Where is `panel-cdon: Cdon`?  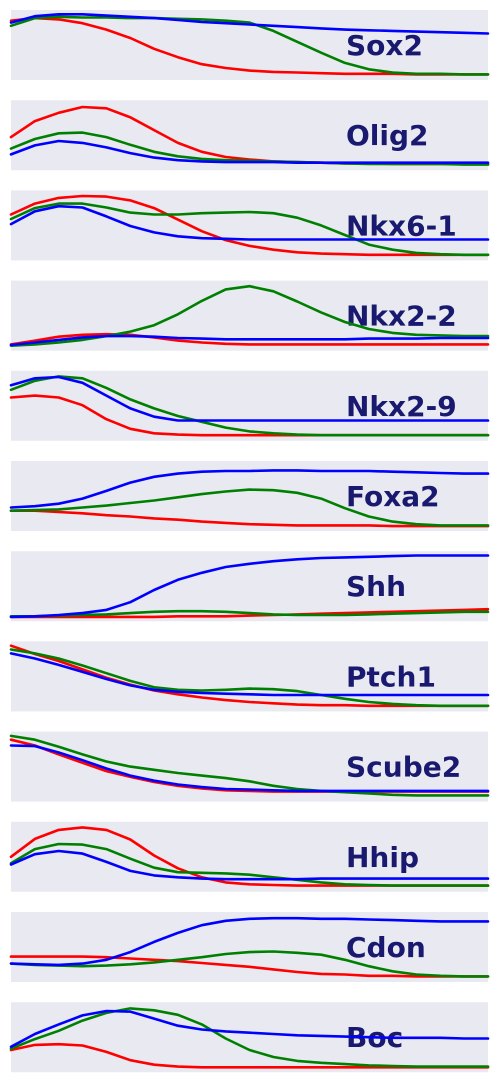 panel-cdon: Cdon is located at coordinates (249, 947).